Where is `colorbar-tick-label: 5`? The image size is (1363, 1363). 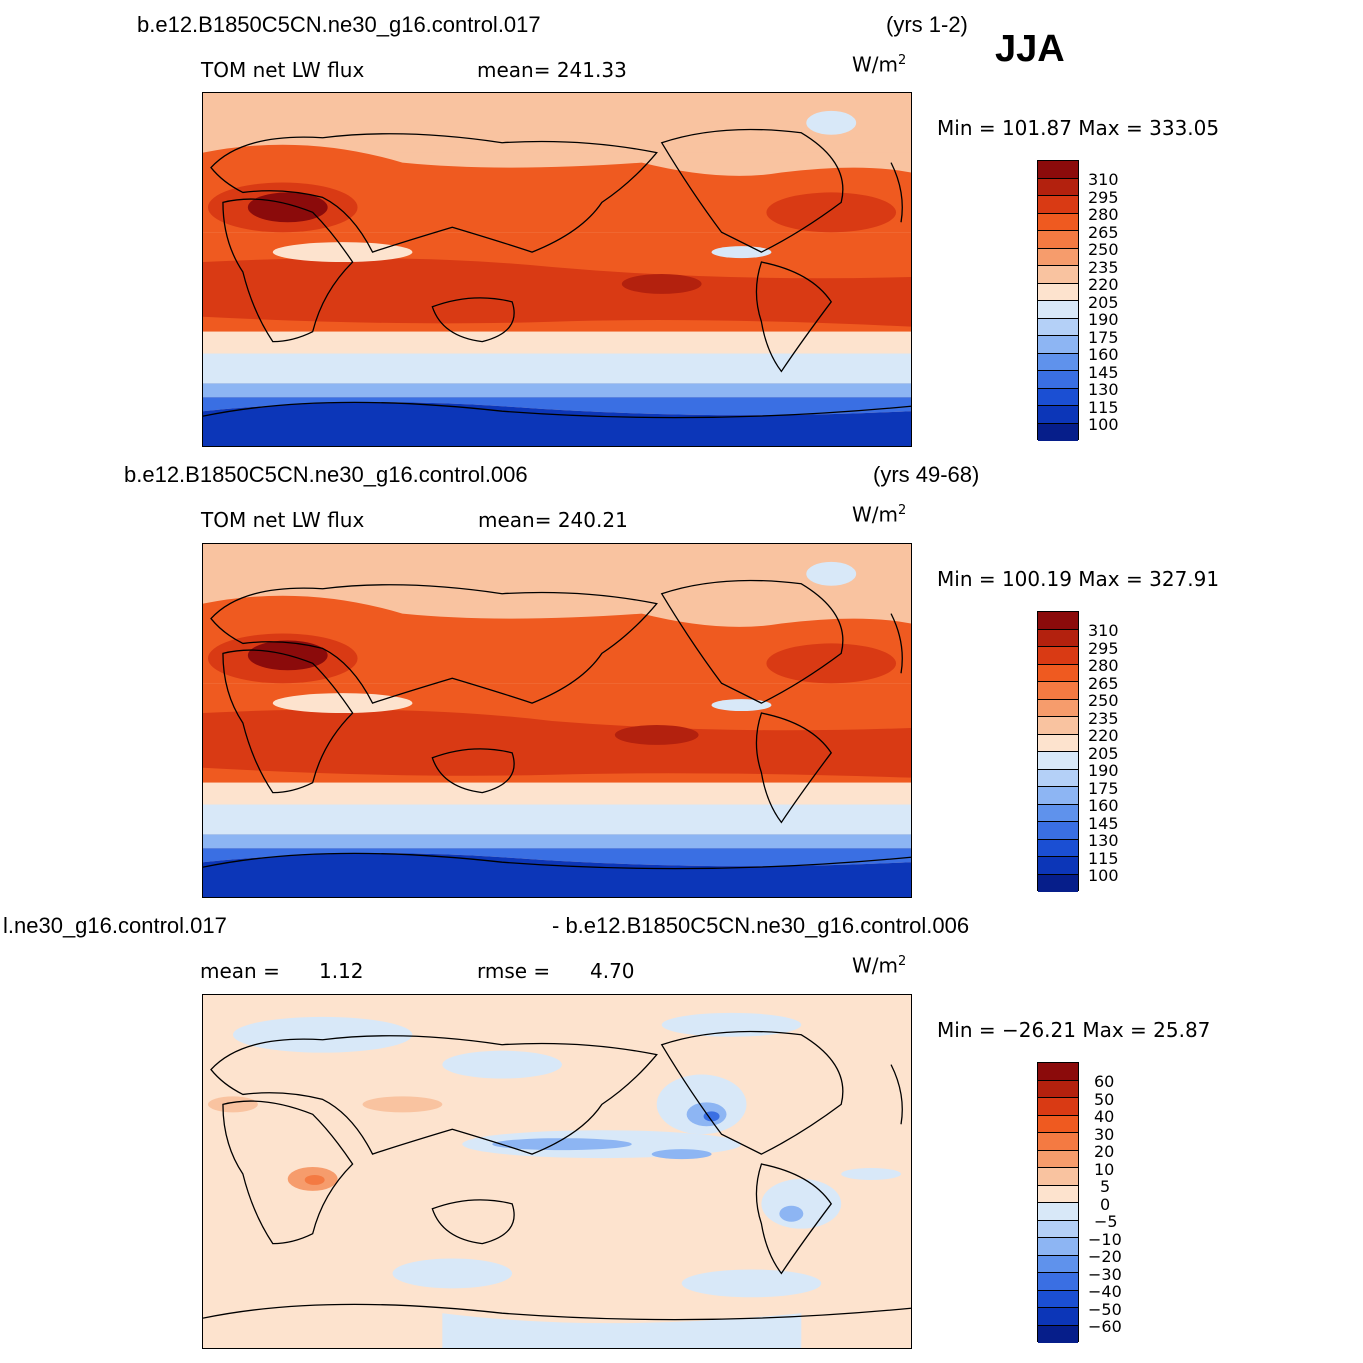 colorbar-tick-label: 5 is located at coordinates (1105, 1186).